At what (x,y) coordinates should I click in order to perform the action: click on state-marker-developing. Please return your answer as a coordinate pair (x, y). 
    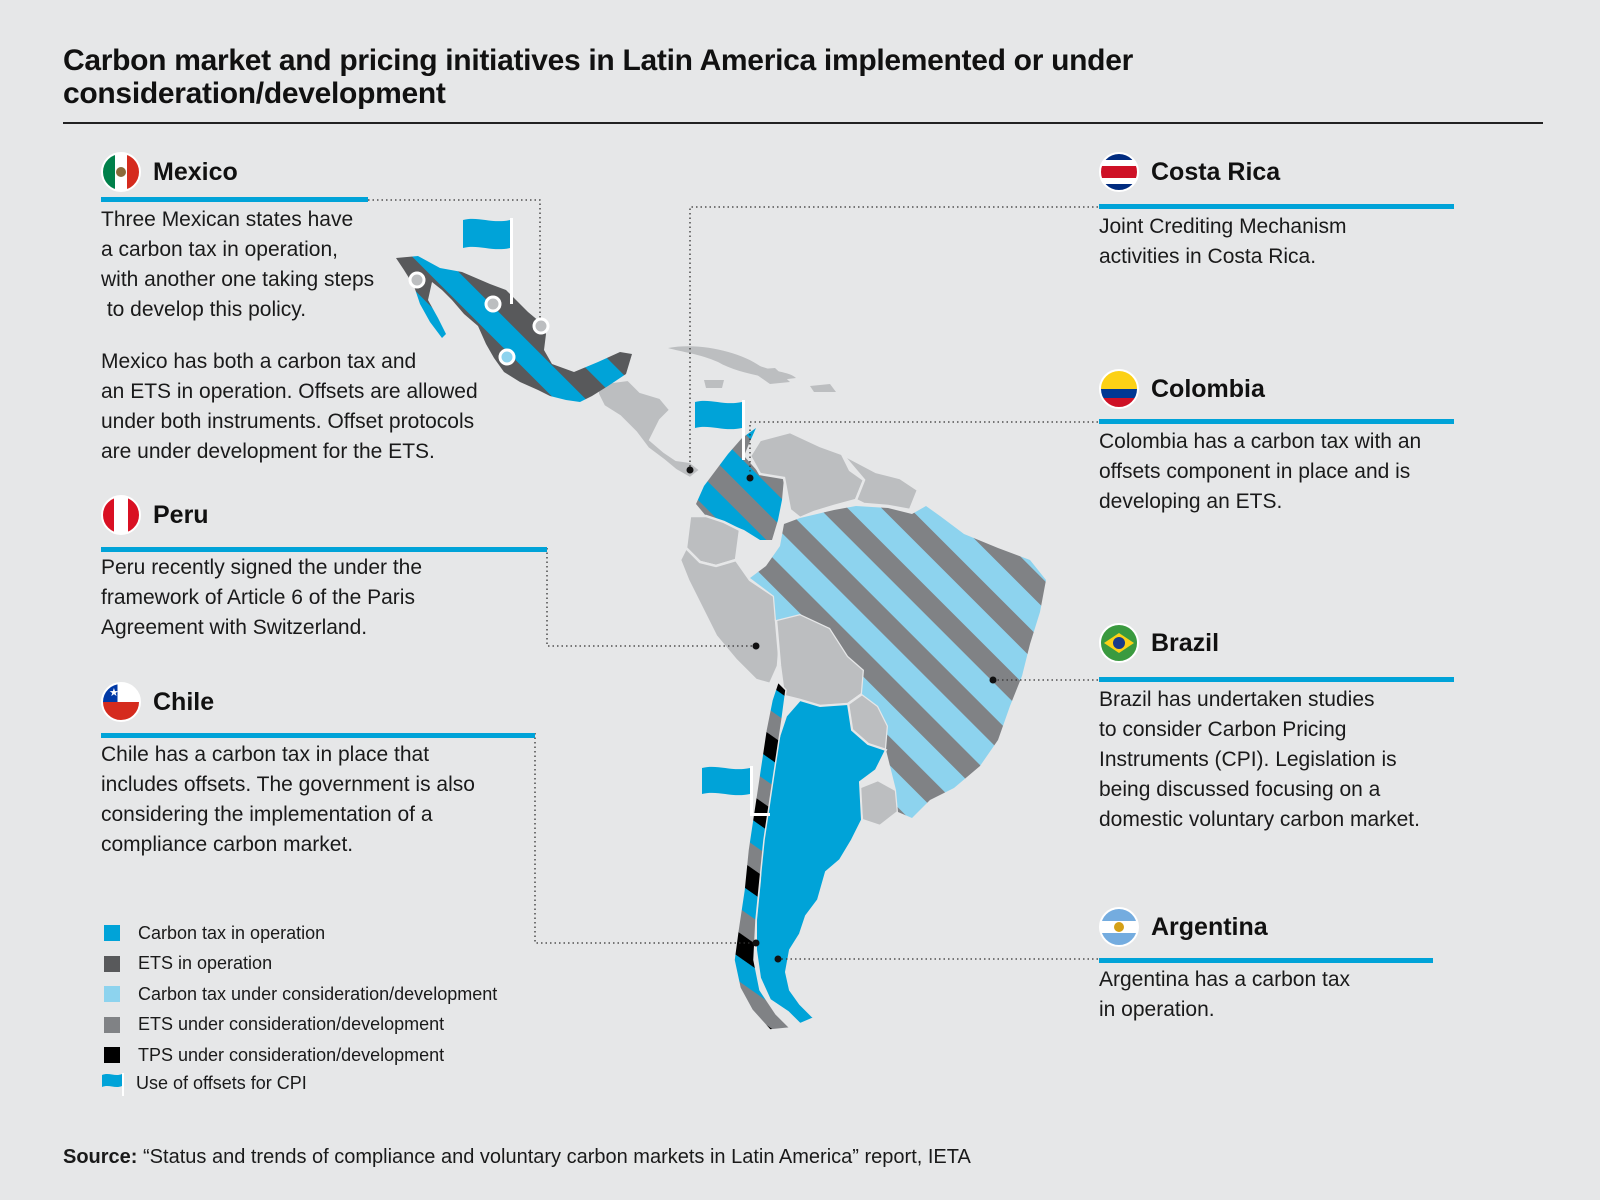
    Looking at the image, I should click on (507, 357).